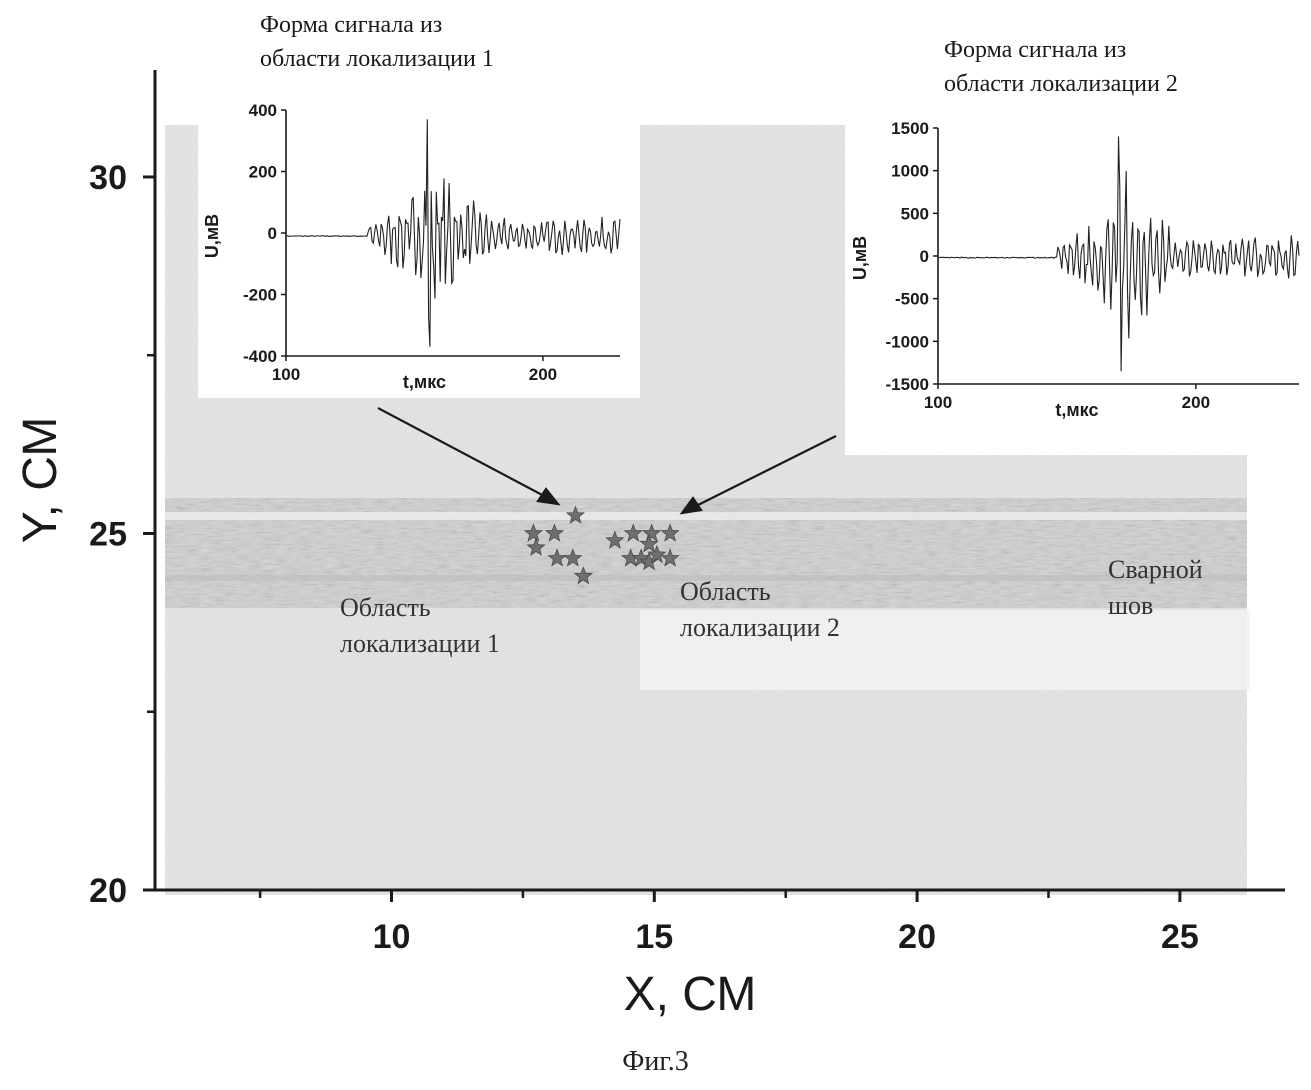 The height and width of the screenshot is (1090, 1311). What do you see at coordinates (690, 994) in the screenshot?
I see `x-axis-label: X, СМ` at bounding box center [690, 994].